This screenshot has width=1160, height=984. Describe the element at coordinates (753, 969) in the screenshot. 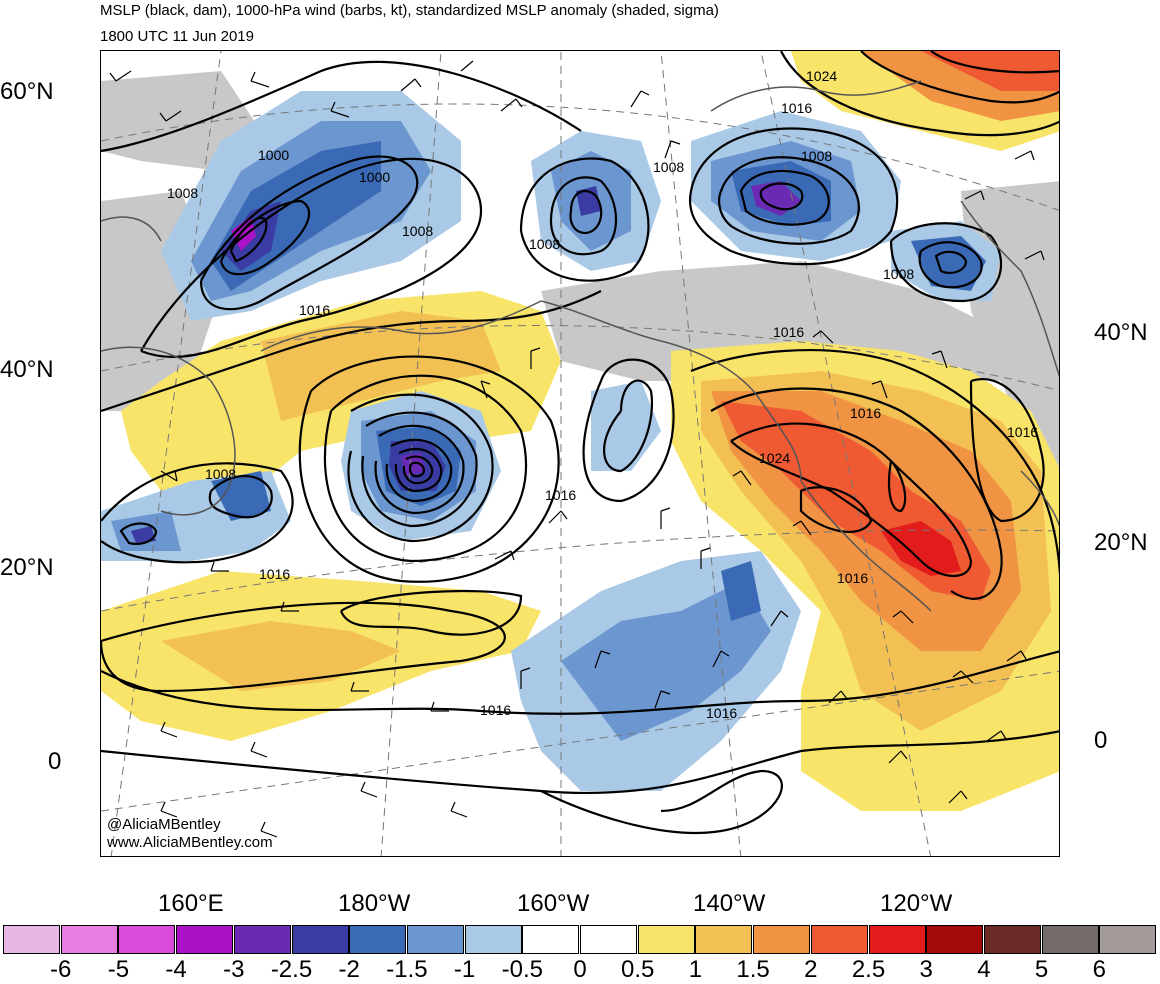

I see `colorbar-tick-label: 1.5` at that location.